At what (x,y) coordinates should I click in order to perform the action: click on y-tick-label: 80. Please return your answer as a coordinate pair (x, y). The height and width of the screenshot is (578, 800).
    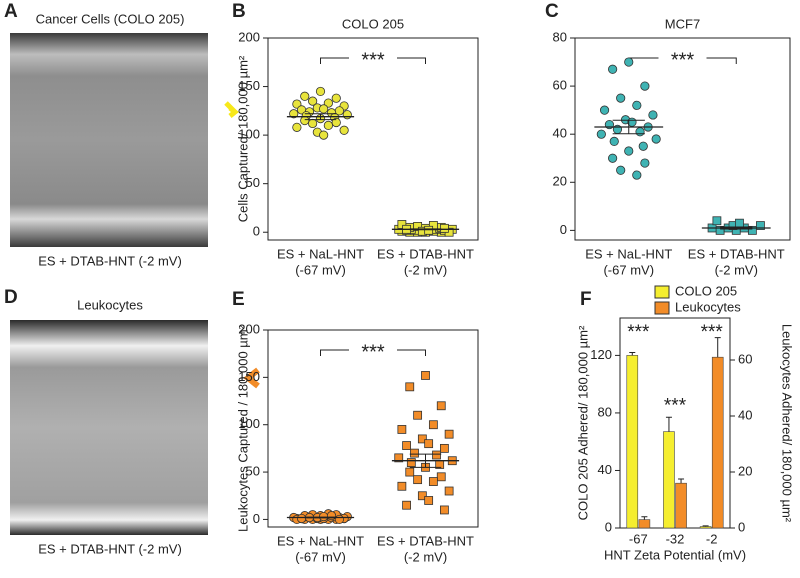
    Looking at the image, I should click on (605, 411).